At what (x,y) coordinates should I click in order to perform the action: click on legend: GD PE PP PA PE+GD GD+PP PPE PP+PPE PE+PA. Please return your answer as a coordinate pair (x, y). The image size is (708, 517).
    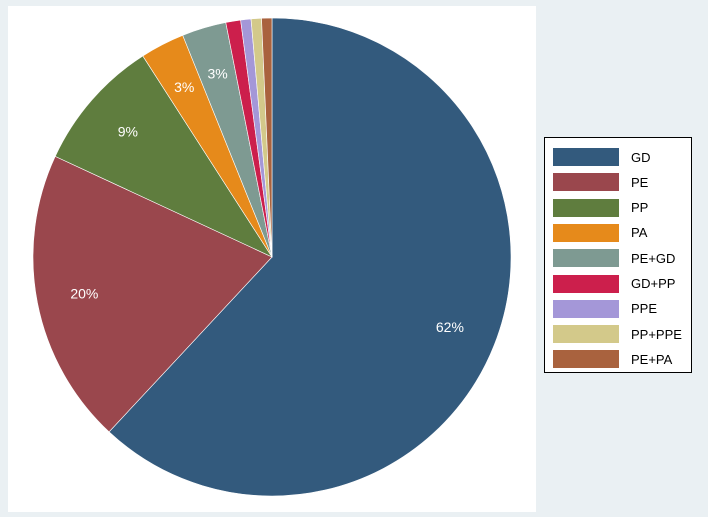
    Looking at the image, I should click on (618, 255).